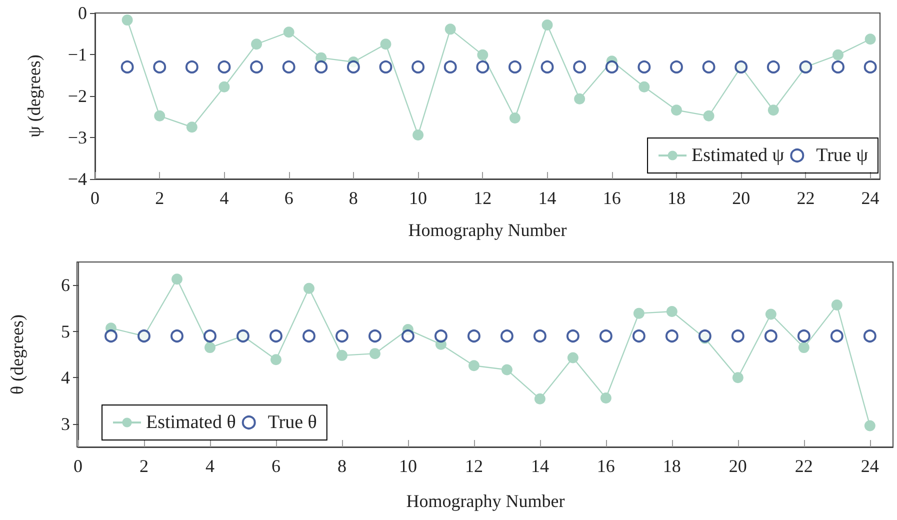  Describe the element at coordinates (82, 13) in the screenshot. I see `y-tick-label: 0` at that location.